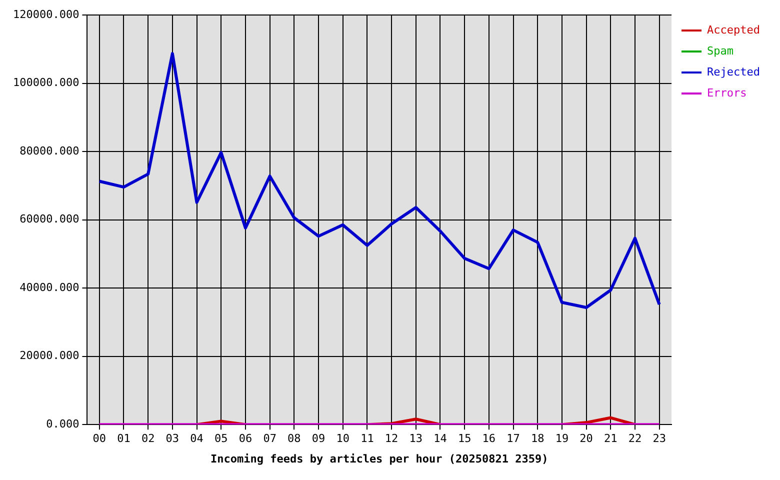 This screenshot has height=480, width=780. What do you see at coordinates (148, 439) in the screenshot?
I see `x-tick-label: 02` at bounding box center [148, 439].